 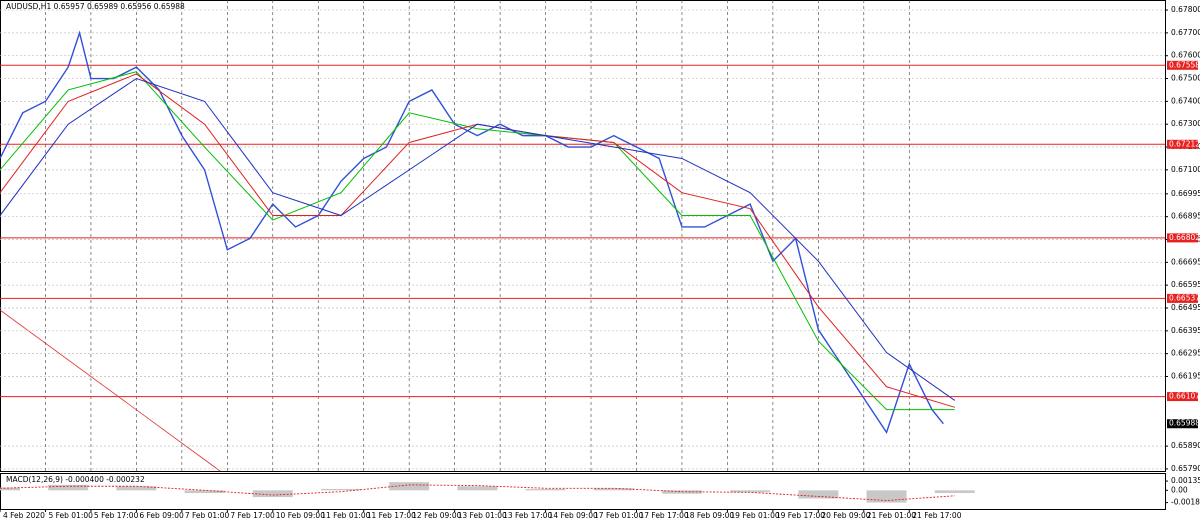 I want to click on x-tick-label: 7 Feb 01:00, so click(x=207, y=515).